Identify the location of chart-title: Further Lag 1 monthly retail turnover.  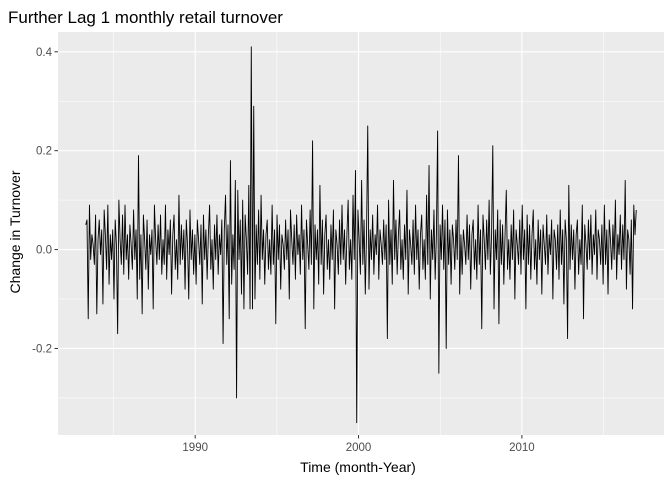
(145, 17).